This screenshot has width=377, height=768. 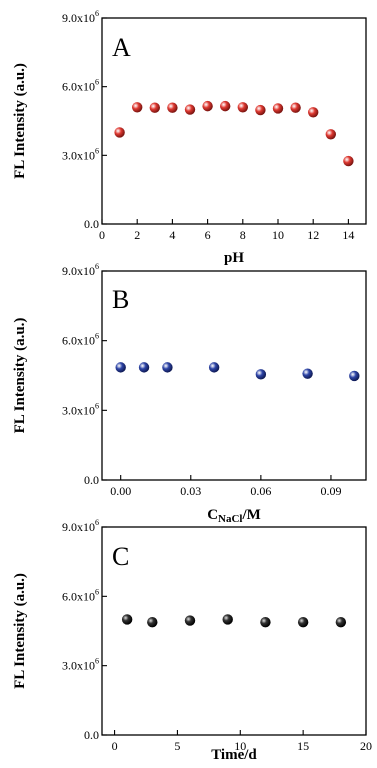 What do you see at coordinates (330, 491) in the screenshot?
I see `x-tick-label: 0.09` at bounding box center [330, 491].